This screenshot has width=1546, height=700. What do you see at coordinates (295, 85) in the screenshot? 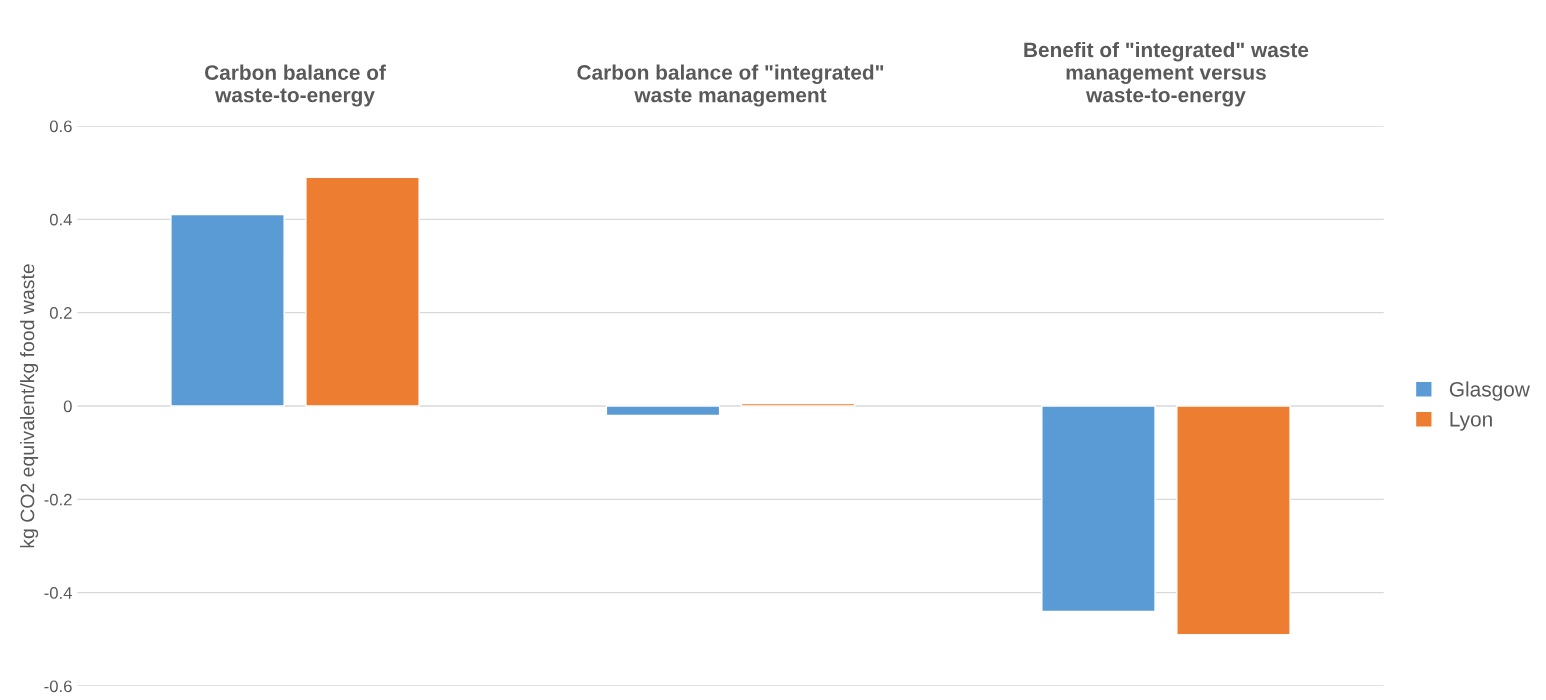
I see `x-tick-label: Carbon balance of waste-to-energy` at bounding box center [295, 85].